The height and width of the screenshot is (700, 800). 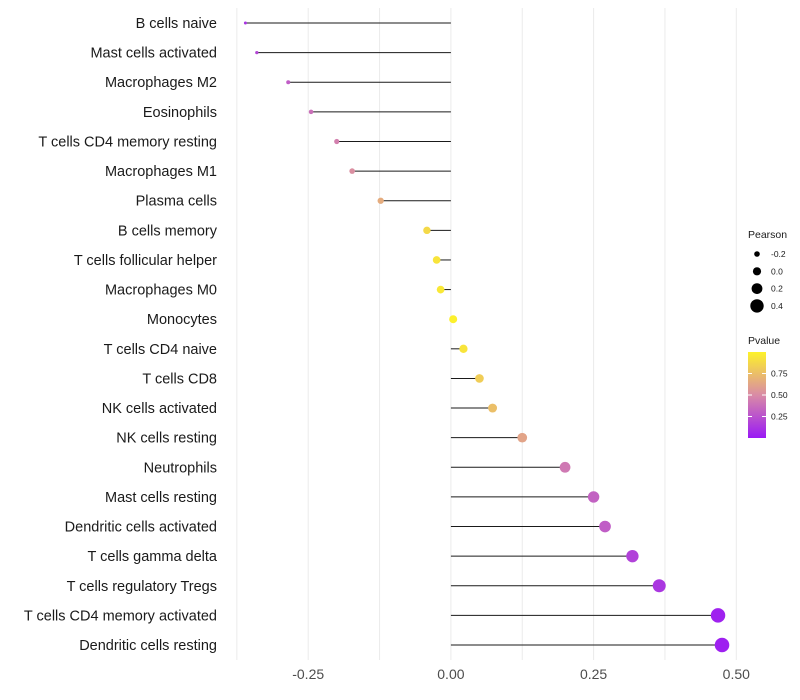 What do you see at coordinates (308, 674) in the screenshot?
I see `x-tick-label: -0.25` at bounding box center [308, 674].